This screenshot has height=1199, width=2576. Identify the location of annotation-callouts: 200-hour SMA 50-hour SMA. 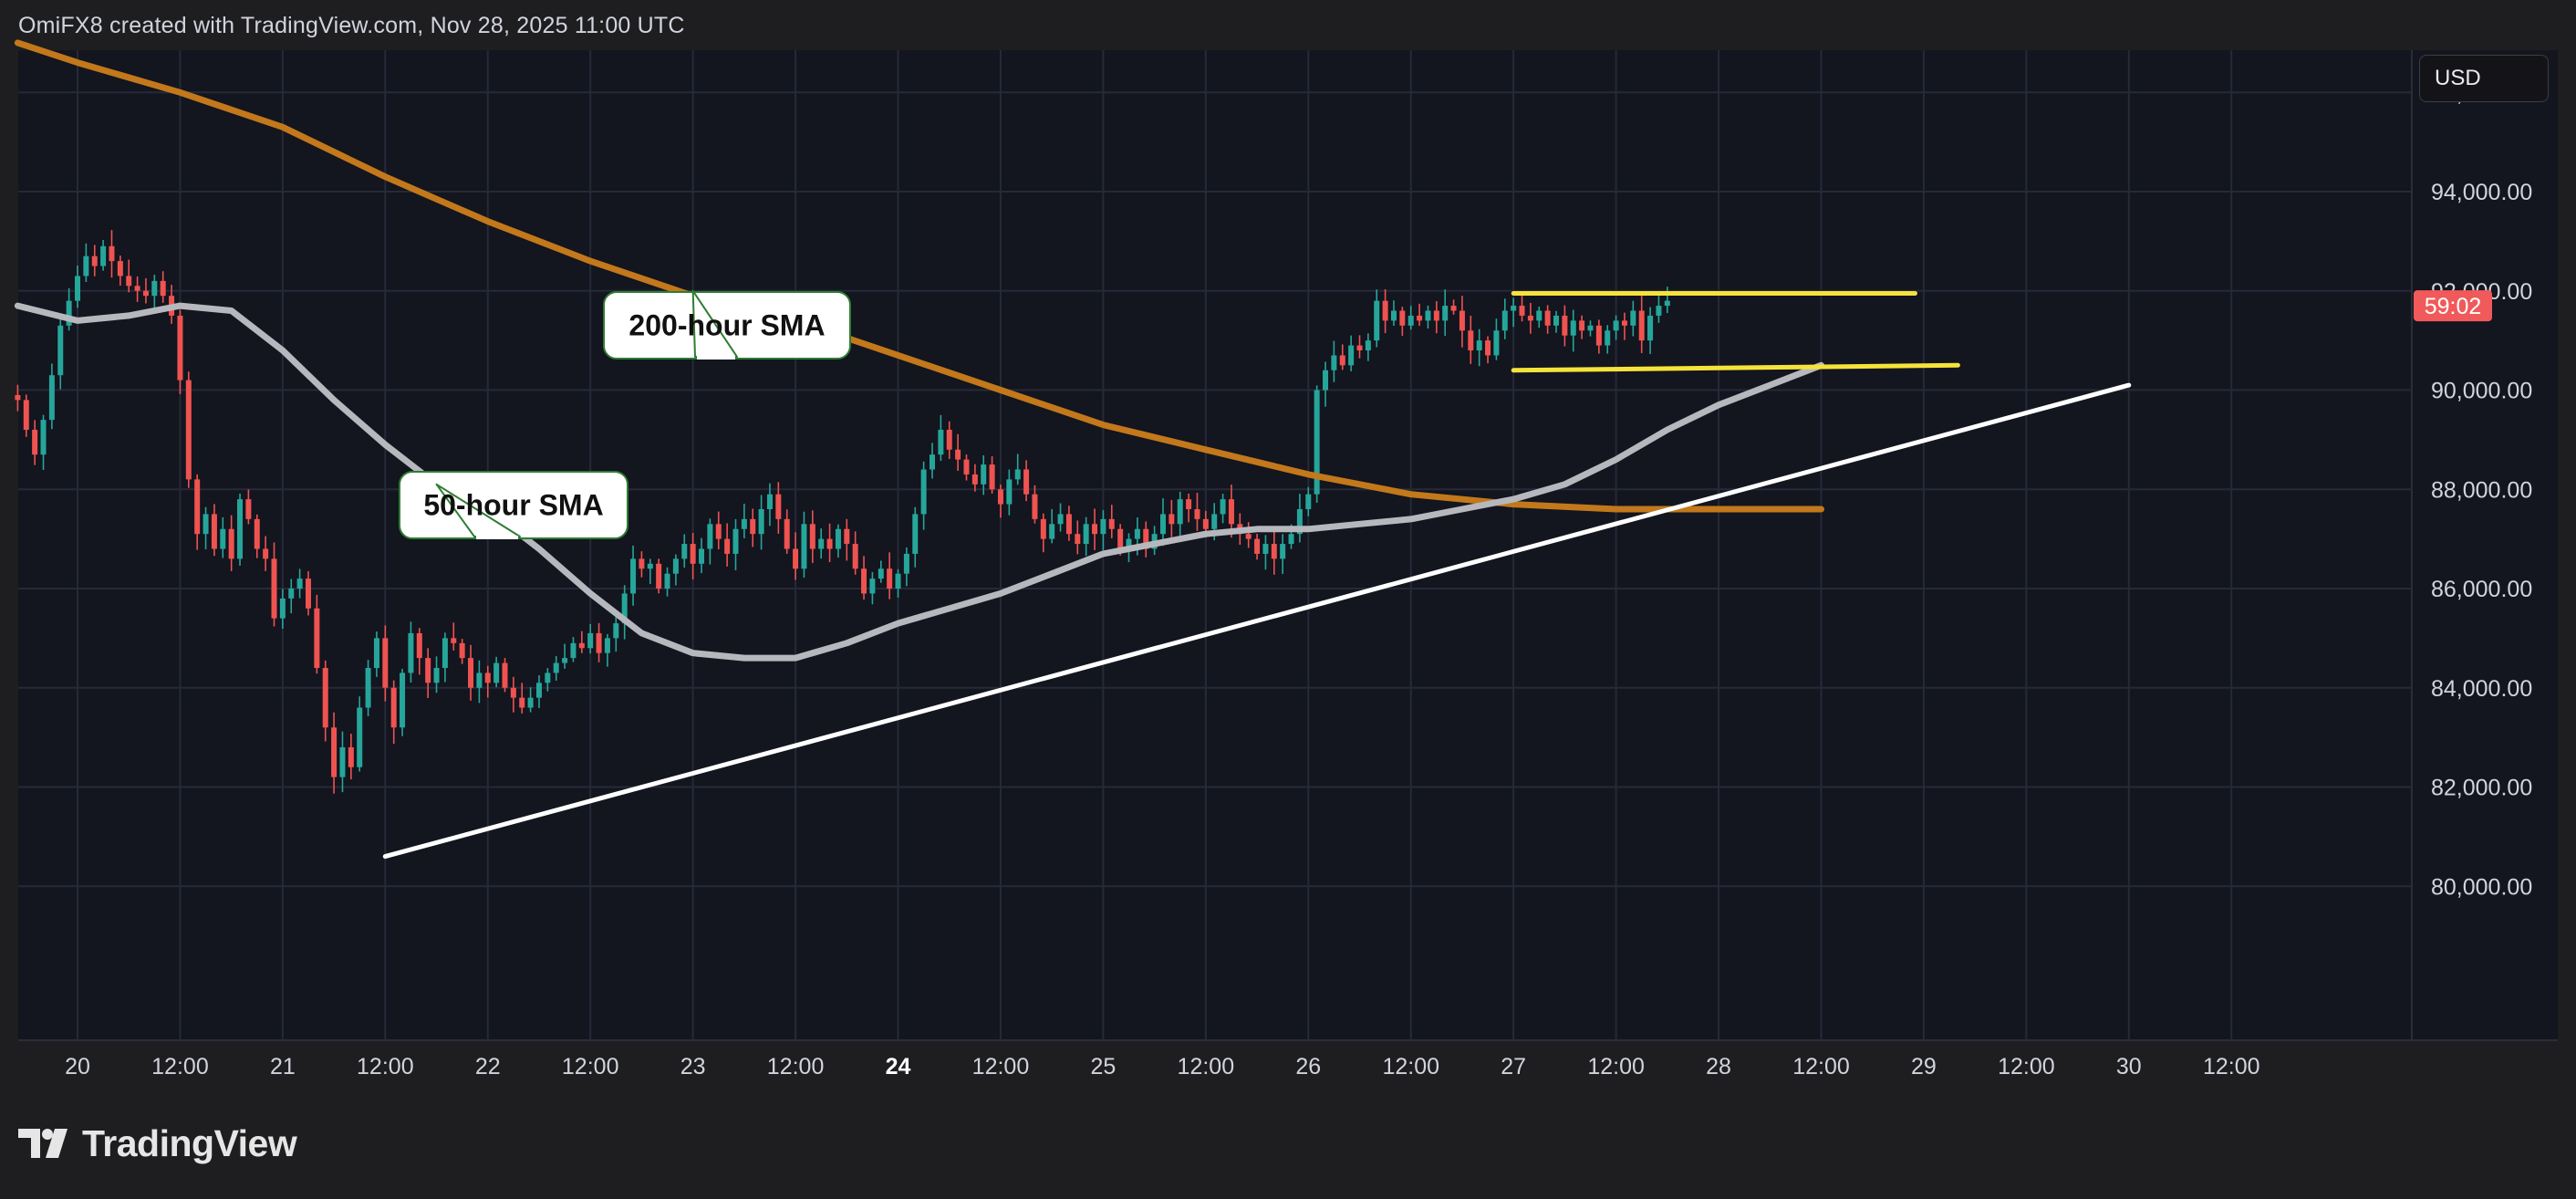
(625, 414).